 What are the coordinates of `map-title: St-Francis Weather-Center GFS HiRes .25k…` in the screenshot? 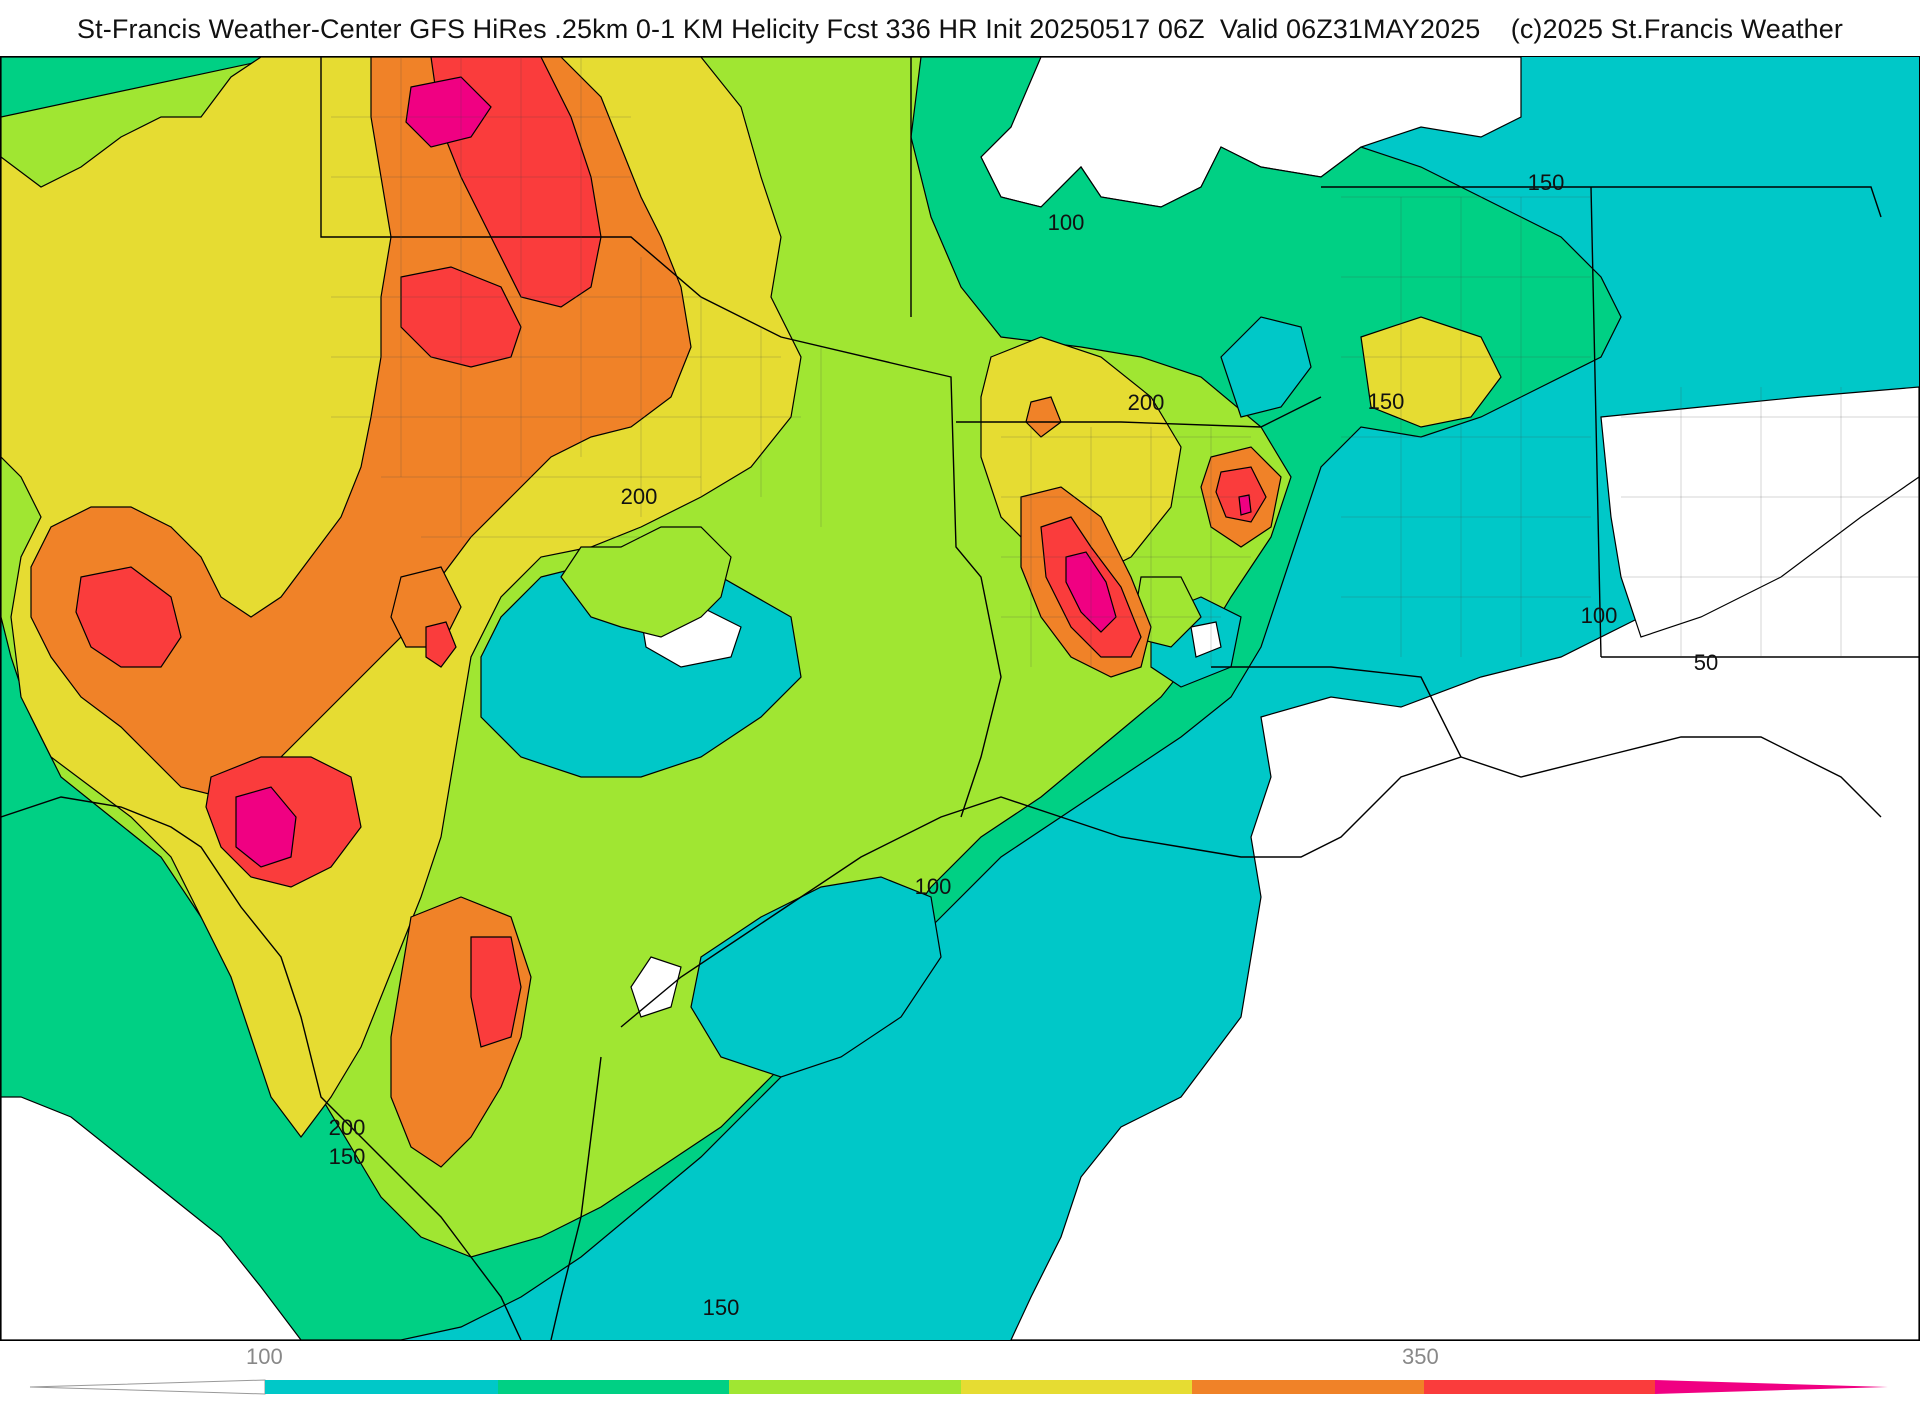 It's located at (960, 29).